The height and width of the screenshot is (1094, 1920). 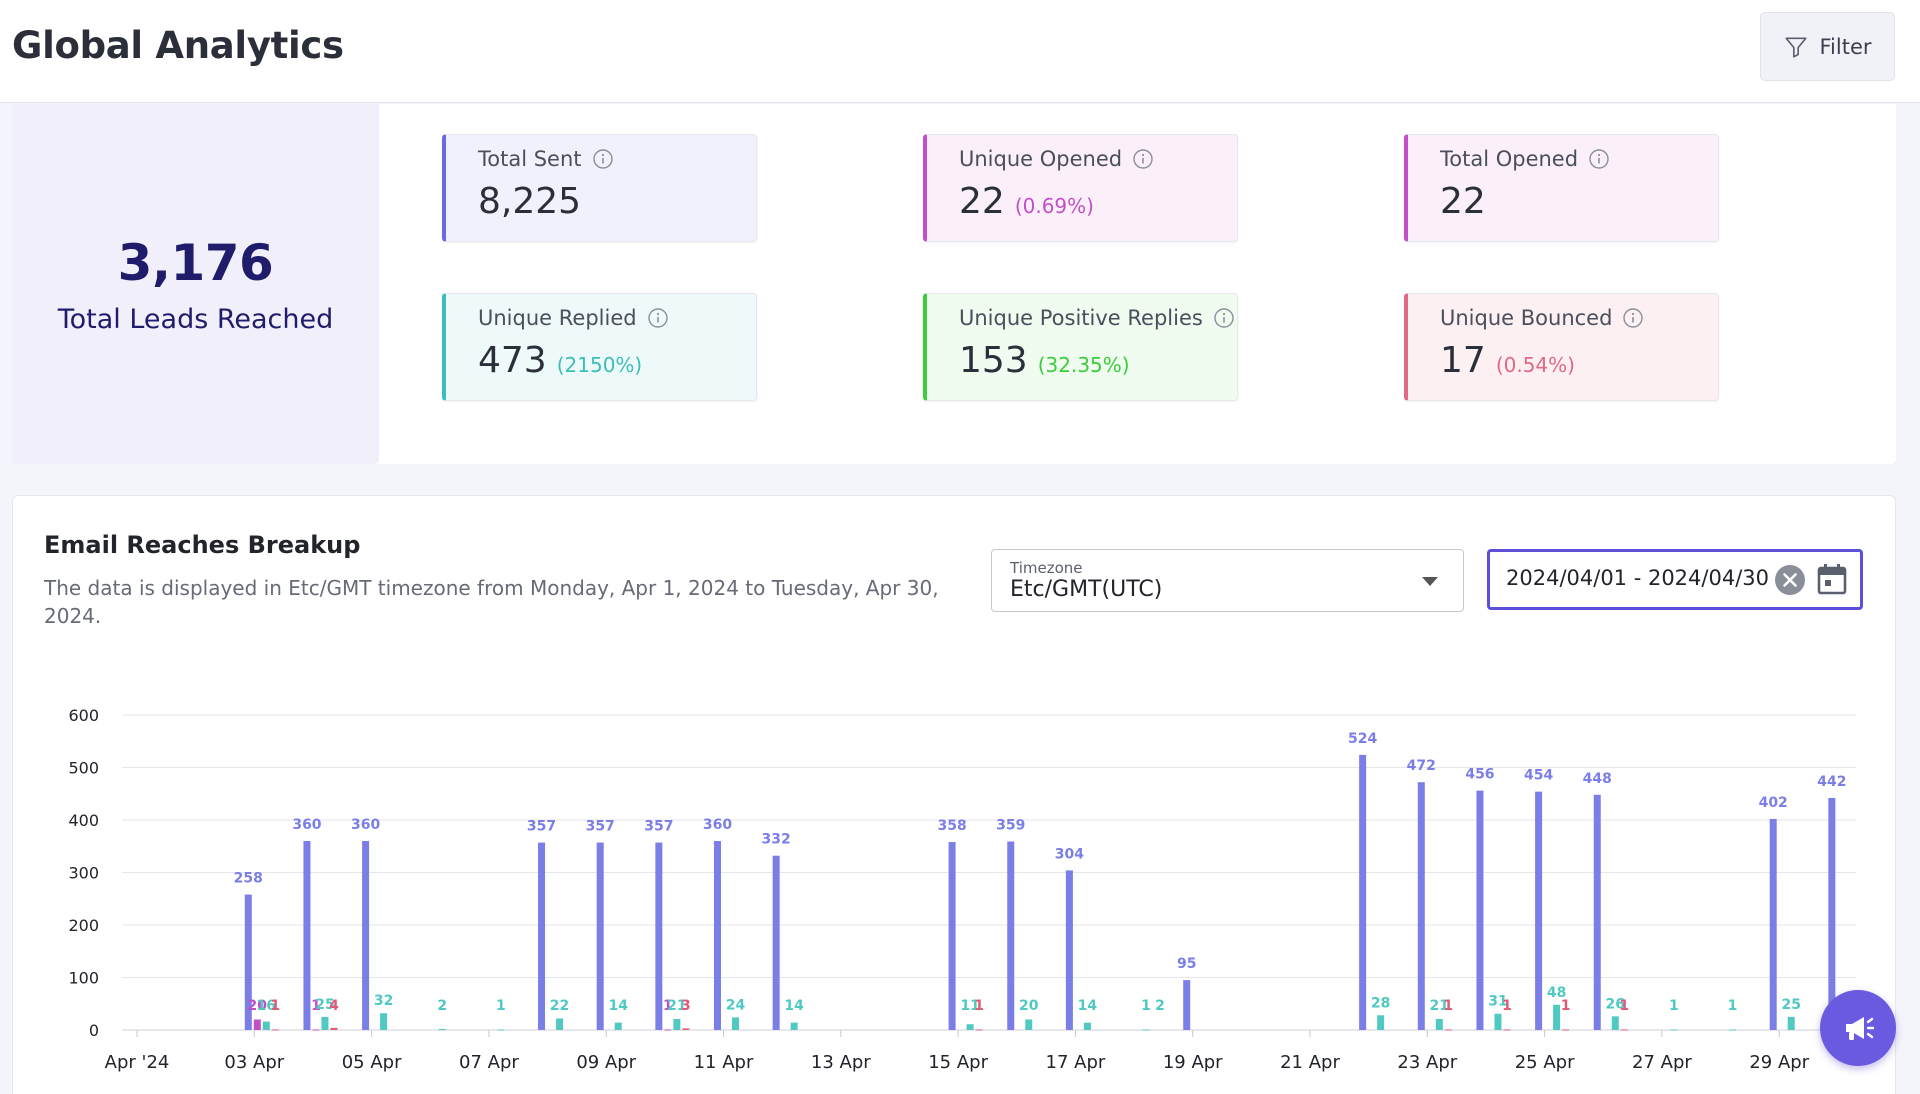 I want to click on stat-value: 473, so click(x=512, y=360).